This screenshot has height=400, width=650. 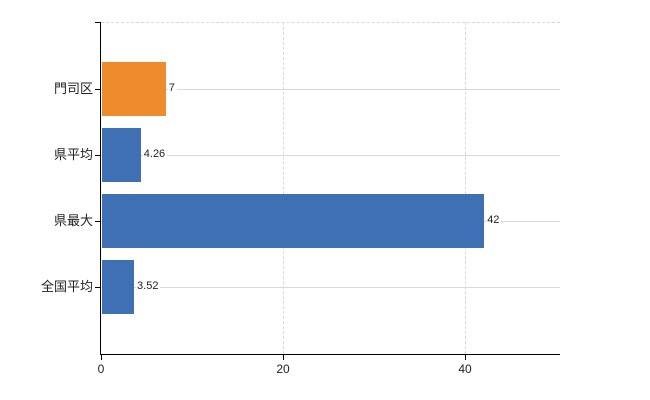 What do you see at coordinates (73, 220) in the screenshot?
I see `category-label: 県最大` at bounding box center [73, 220].